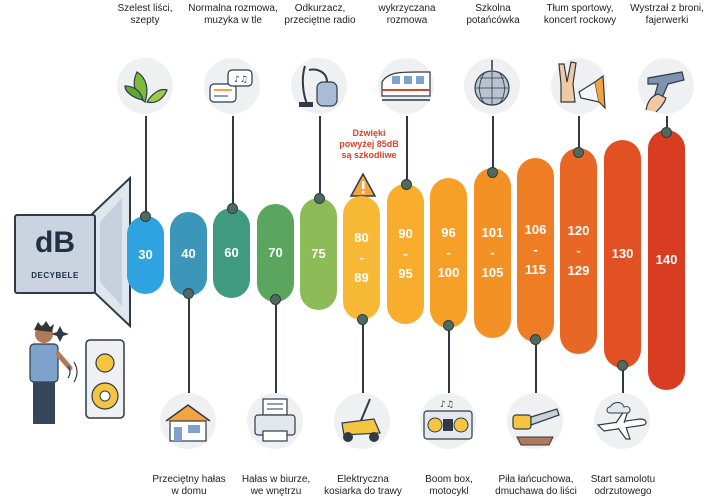  Describe the element at coordinates (145, 86) in the screenshot. I see `leaves-icon` at that location.